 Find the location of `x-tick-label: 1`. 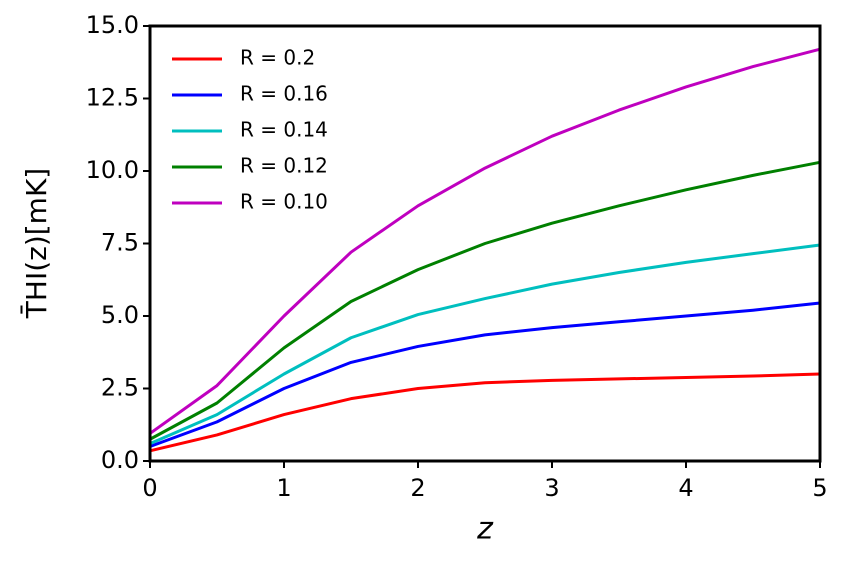

x-tick-label: 1 is located at coordinates (283, 488).